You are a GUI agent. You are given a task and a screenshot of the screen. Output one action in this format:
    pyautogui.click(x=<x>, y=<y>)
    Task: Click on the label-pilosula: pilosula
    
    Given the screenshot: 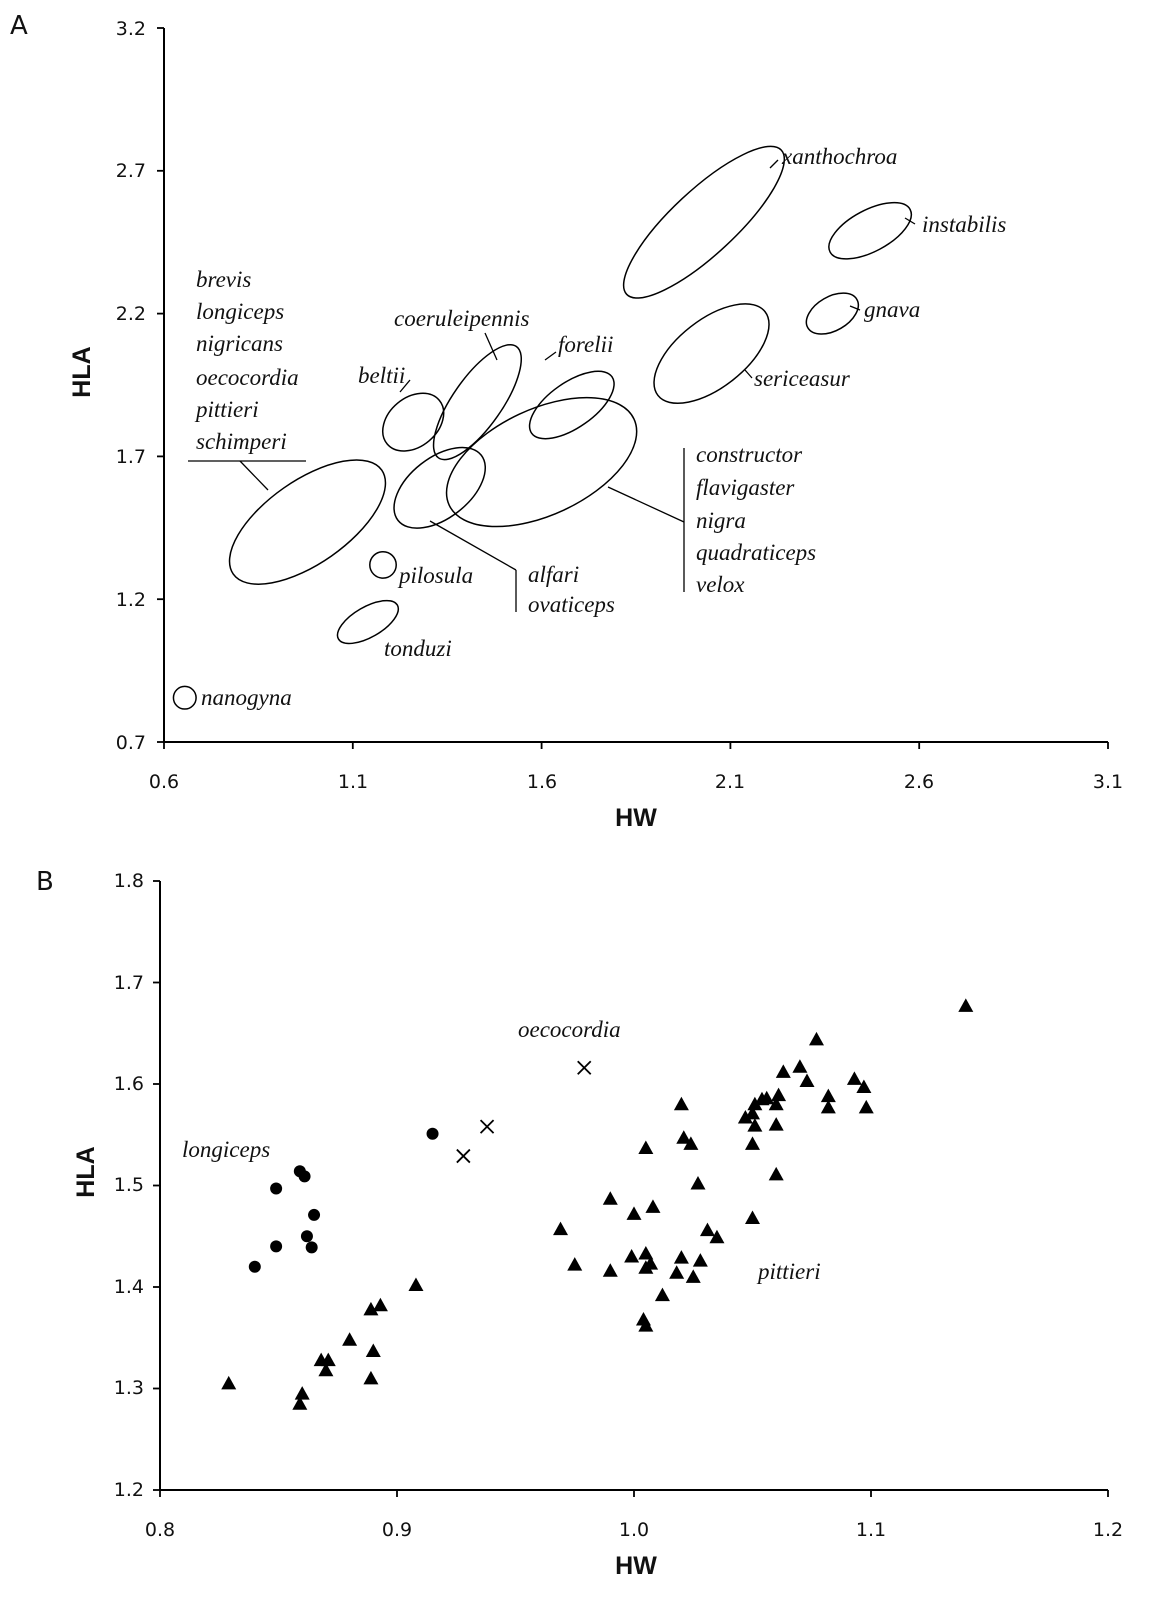 What is the action you would take?
    pyautogui.click(x=435, y=575)
    